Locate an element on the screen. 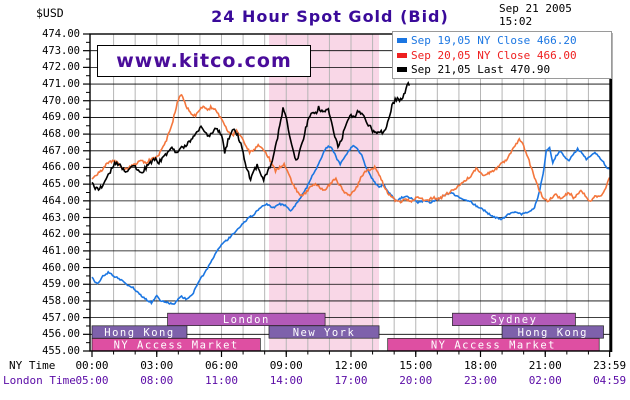 The width and height of the screenshot is (630, 400). legend-item-sep20: Sep 20,05 NY Close 466.00 is located at coordinates (504, 55).